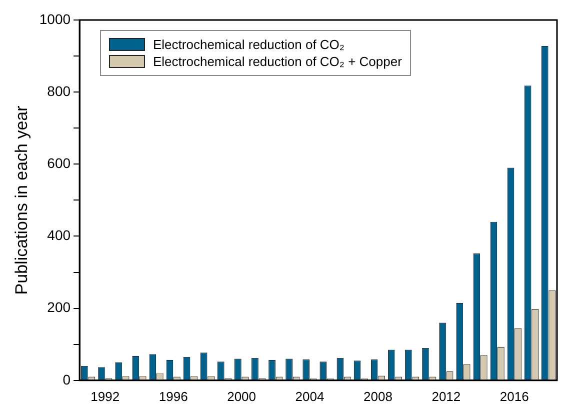 The width and height of the screenshot is (579, 417). What do you see at coordinates (377, 396) in the screenshot?
I see `x-tick-label: 2008` at bounding box center [377, 396].